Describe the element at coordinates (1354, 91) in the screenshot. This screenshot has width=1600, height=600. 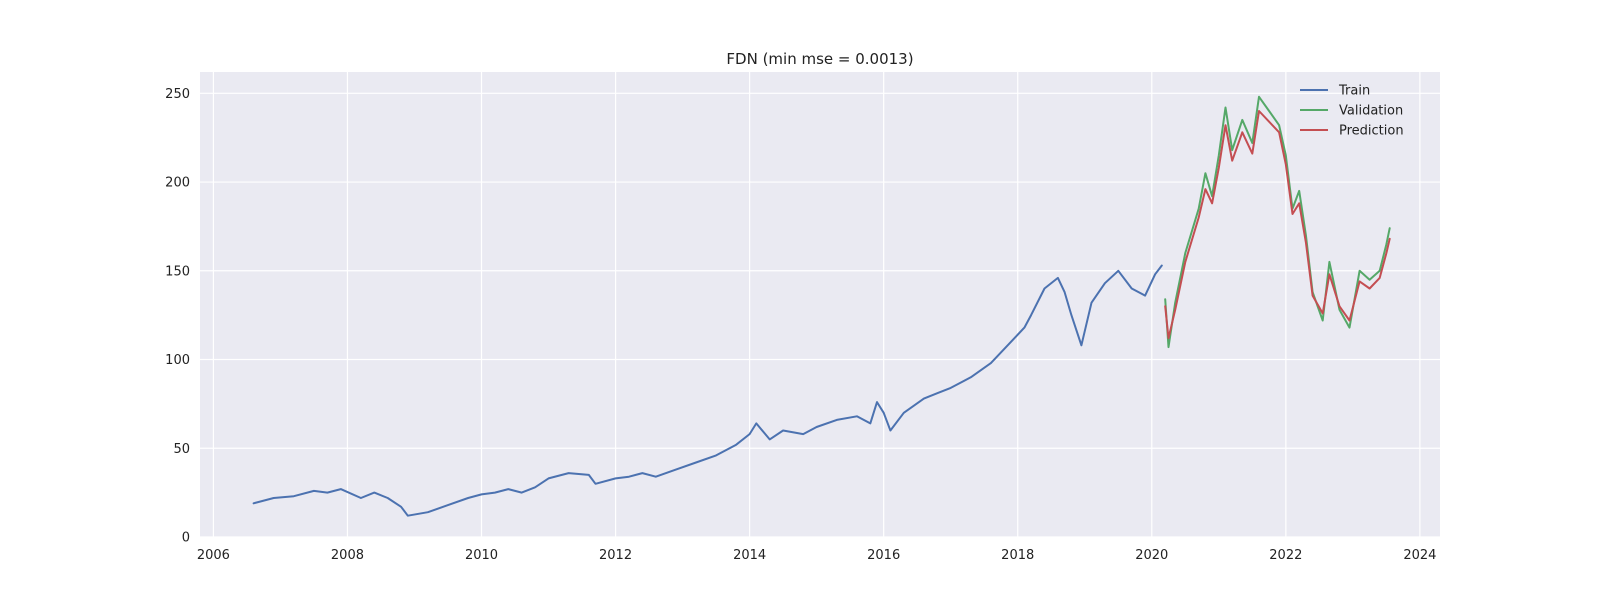
I see `legend-label: Train` at that location.